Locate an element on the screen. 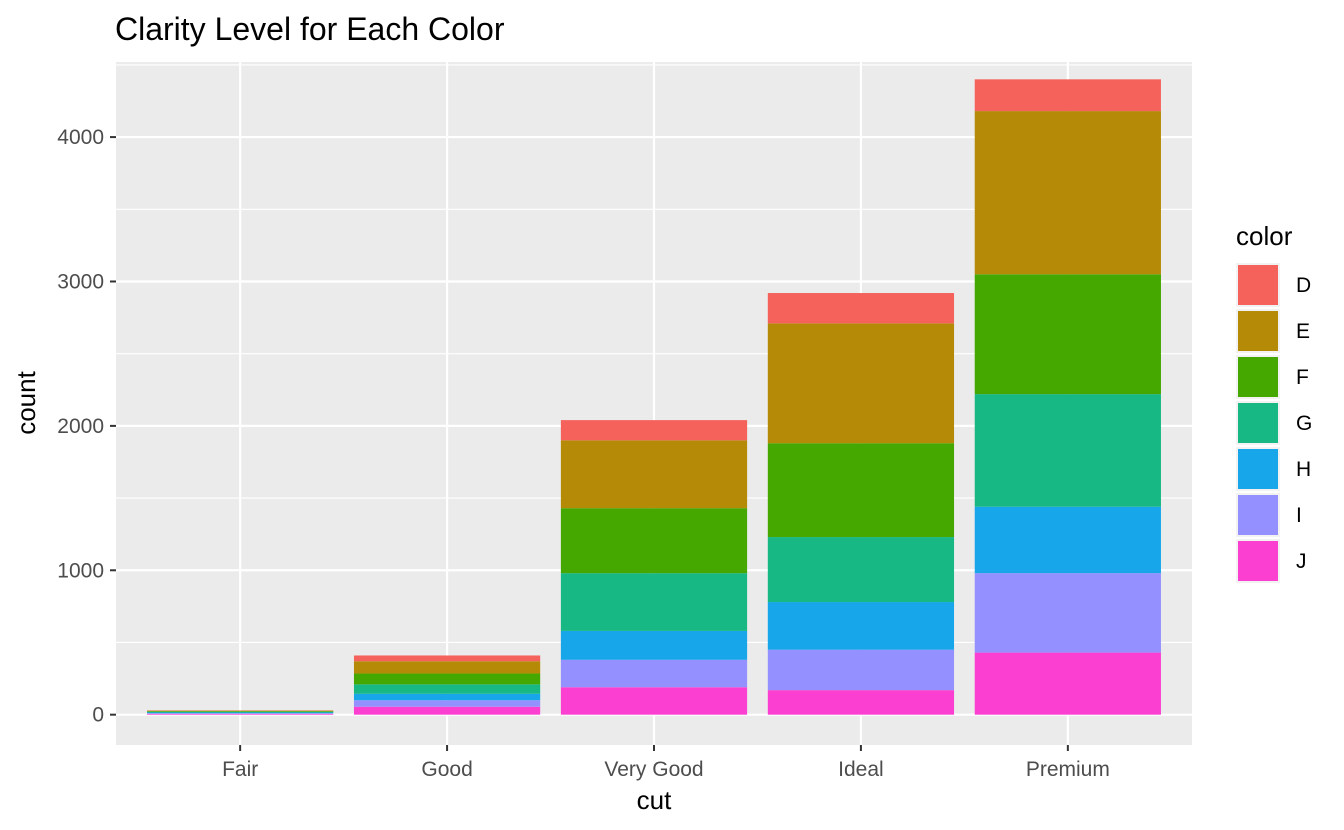  legend-label: D is located at coordinates (1303, 285).